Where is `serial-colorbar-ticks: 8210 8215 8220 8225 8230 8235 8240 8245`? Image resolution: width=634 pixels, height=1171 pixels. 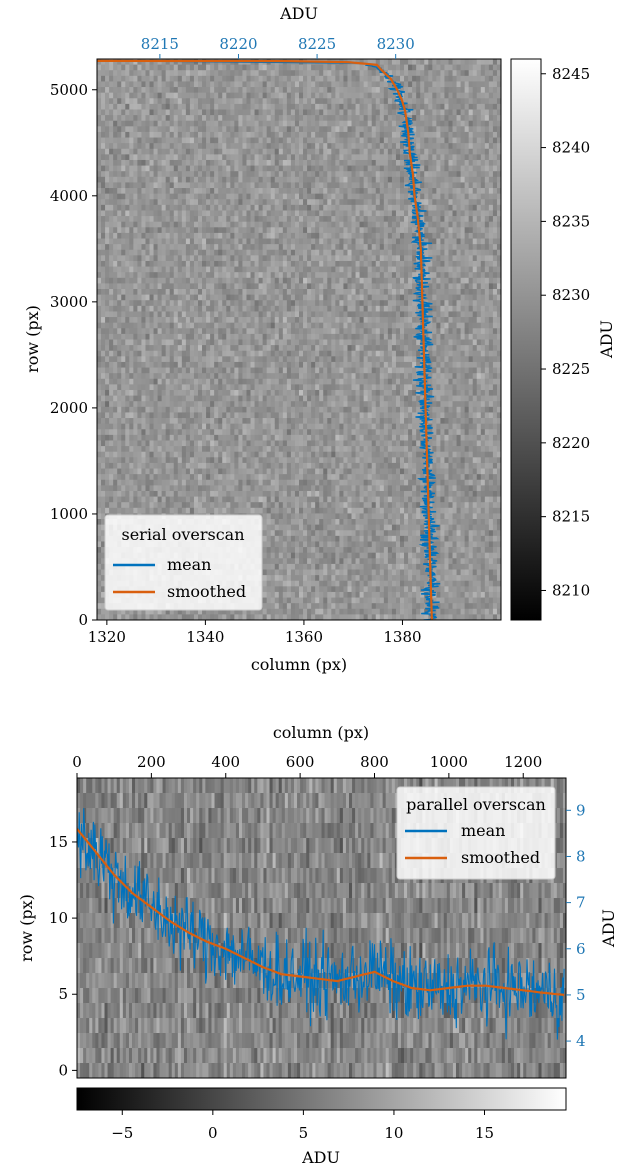
serial-colorbar-ticks: 8210 8215 8220 8225 8230 8235 8240 8245 is located at coordinates (565, 332).